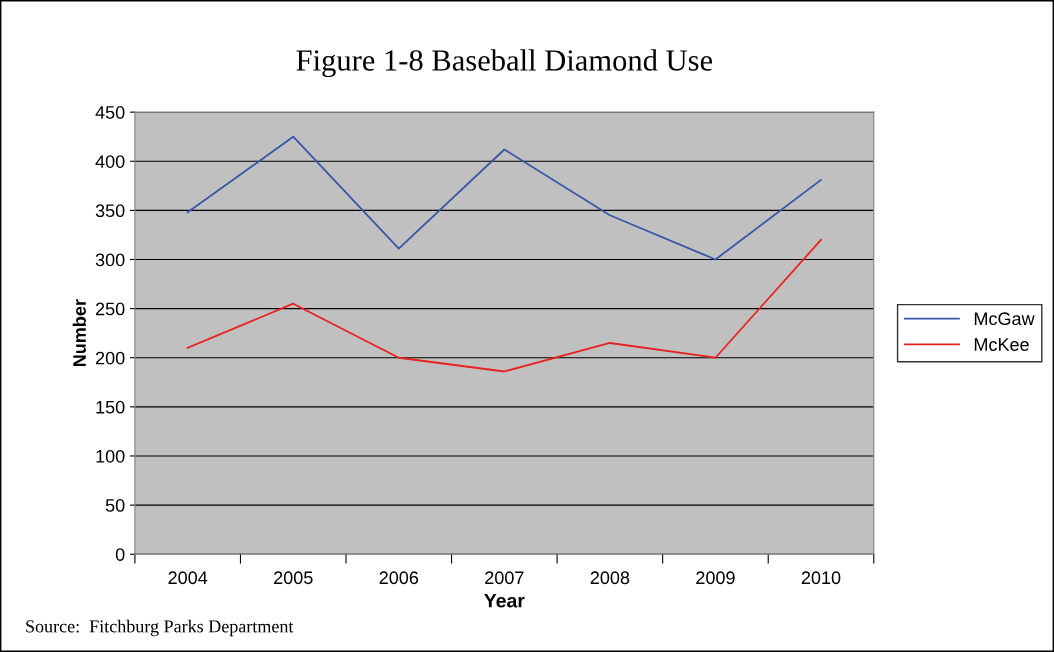  Describe the element at coordinates (160, 628) in the screenshot. I see `source-note: Source: Fitchburg Parks Department` at that location.